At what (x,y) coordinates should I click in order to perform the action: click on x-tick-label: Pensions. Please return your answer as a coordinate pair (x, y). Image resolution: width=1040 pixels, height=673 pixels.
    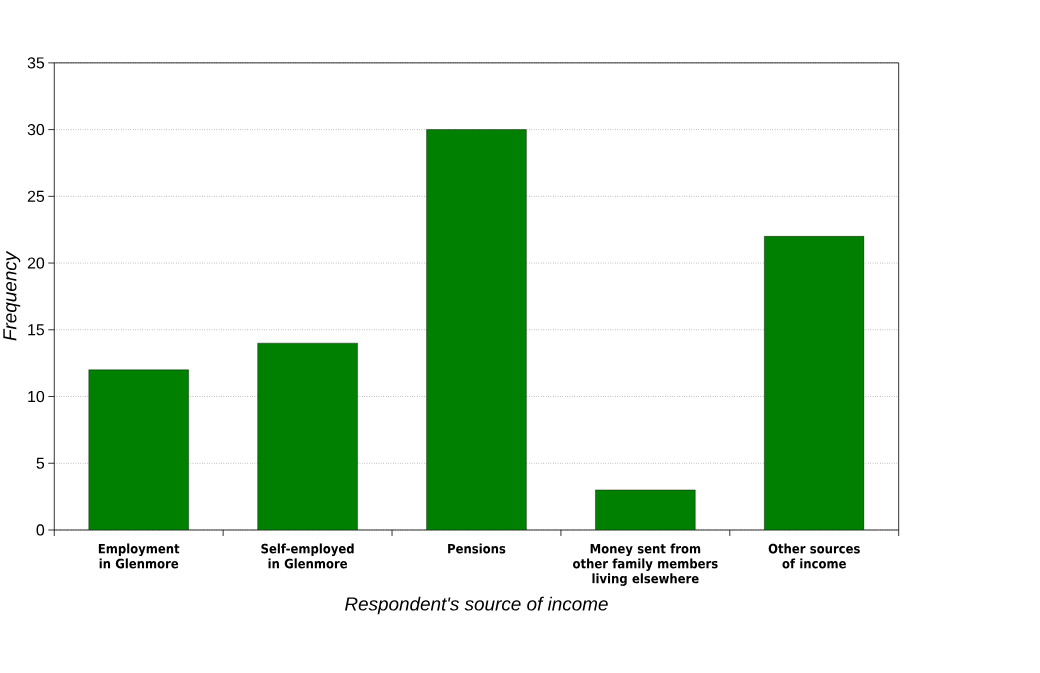
    Looking at the image, I should click on (477, 548).